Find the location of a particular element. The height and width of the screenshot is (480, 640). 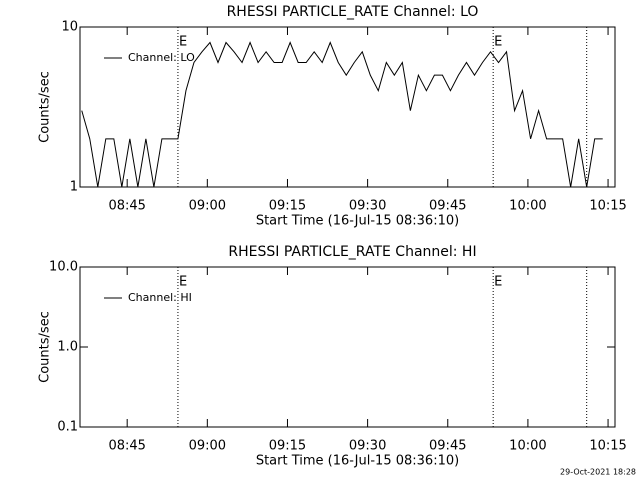

footer: 29-Oct-2021 18:28 is located at coordinates (598, 472).